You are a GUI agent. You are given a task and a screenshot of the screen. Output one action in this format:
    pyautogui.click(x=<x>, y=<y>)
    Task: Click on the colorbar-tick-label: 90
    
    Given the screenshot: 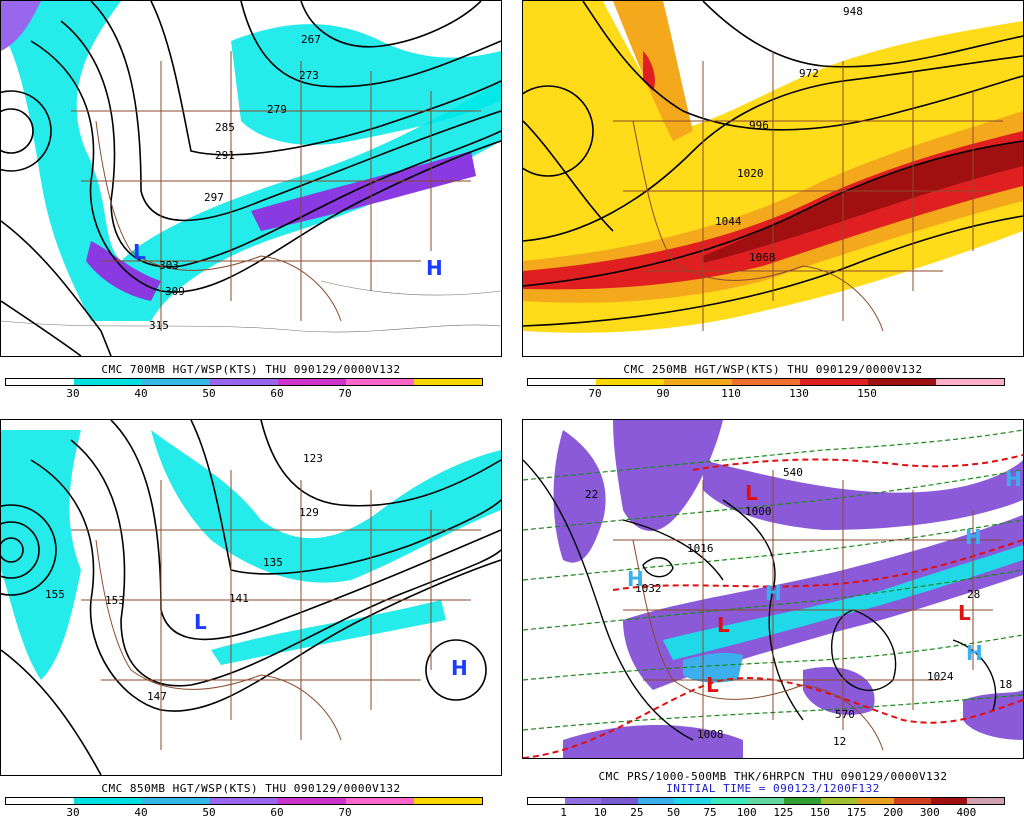 What is the action you would take?
    pyautogui.click(x=663, y=393)
    